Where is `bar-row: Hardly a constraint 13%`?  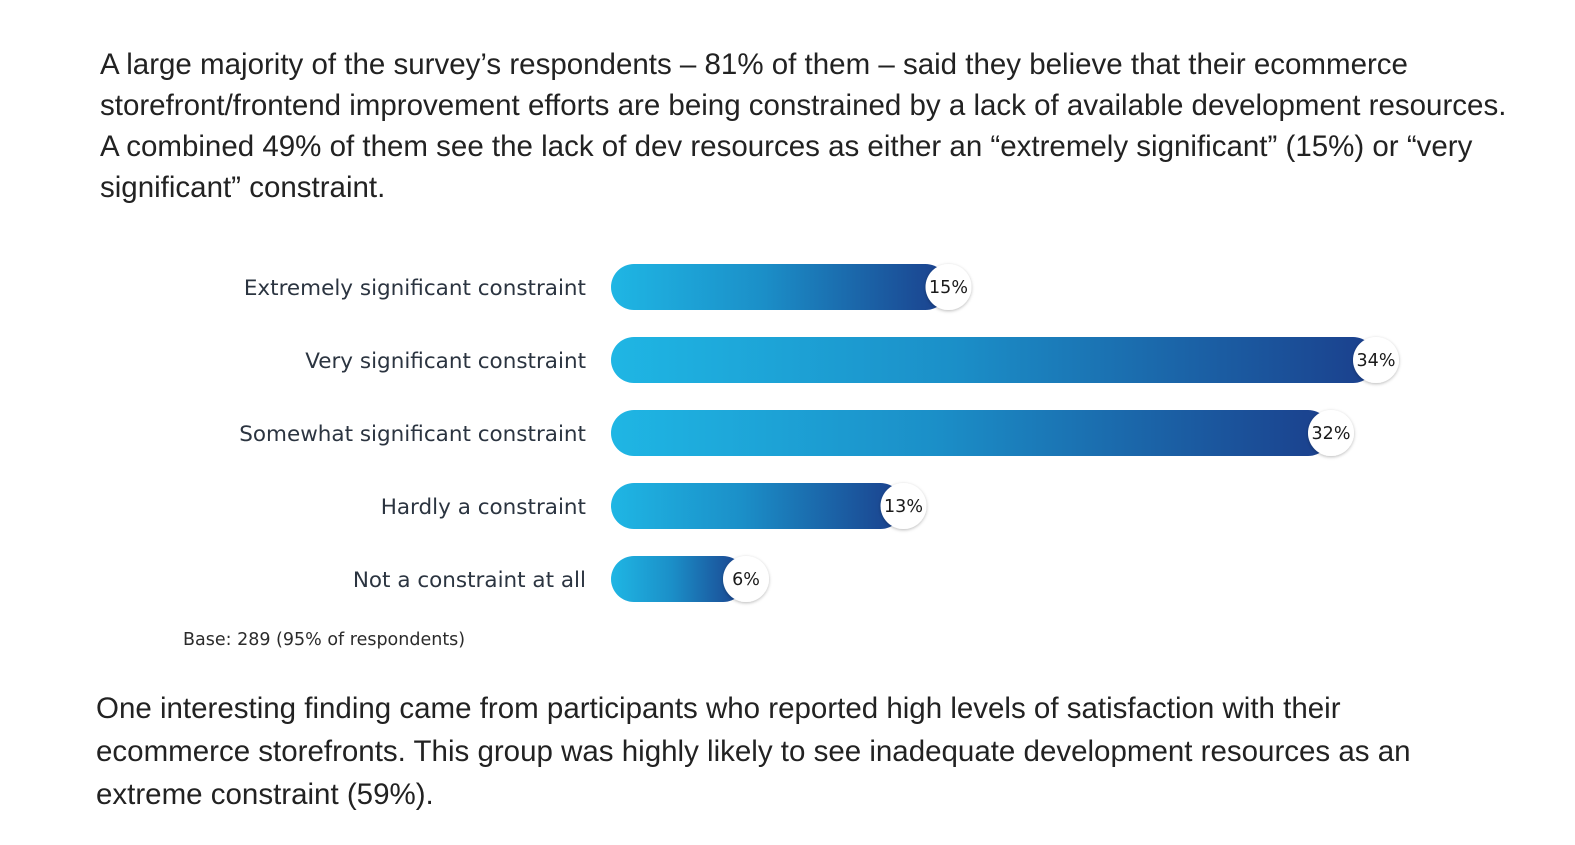 bar-row: Hardly a constraint 13% is located at coordinates (654, 506).